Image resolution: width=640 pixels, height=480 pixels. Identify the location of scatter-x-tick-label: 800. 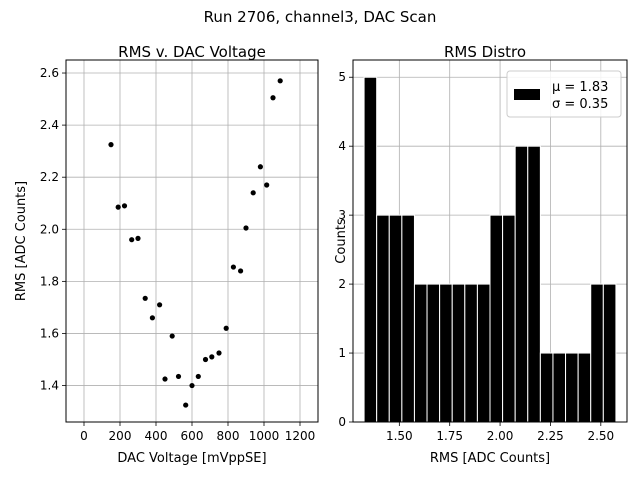
(228, 436).